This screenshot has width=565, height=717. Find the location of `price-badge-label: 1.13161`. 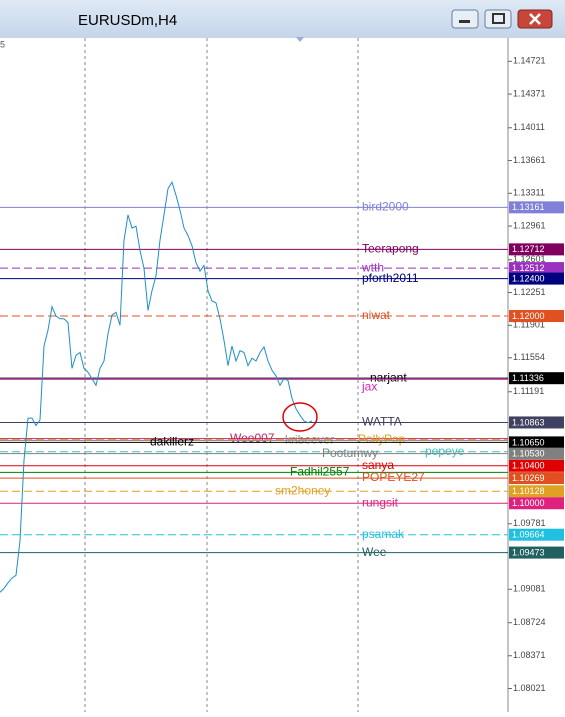

price-badge-label: 1.13161 is located at coordinates (528, 207).